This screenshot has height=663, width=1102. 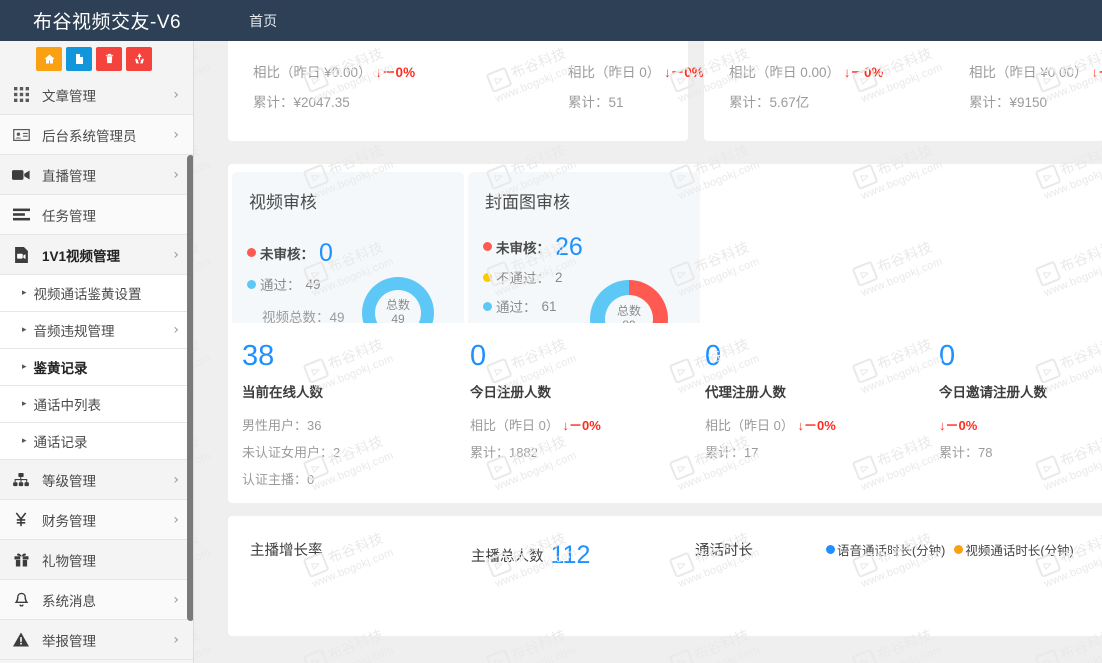 What do you see at coordinates (770, 401) in the screenshot?
I see `stat-agent-registrations: 0 代理注册人数 相比（昨日 0） ↓－0% 累计：17` at bounding box center [770, 401].